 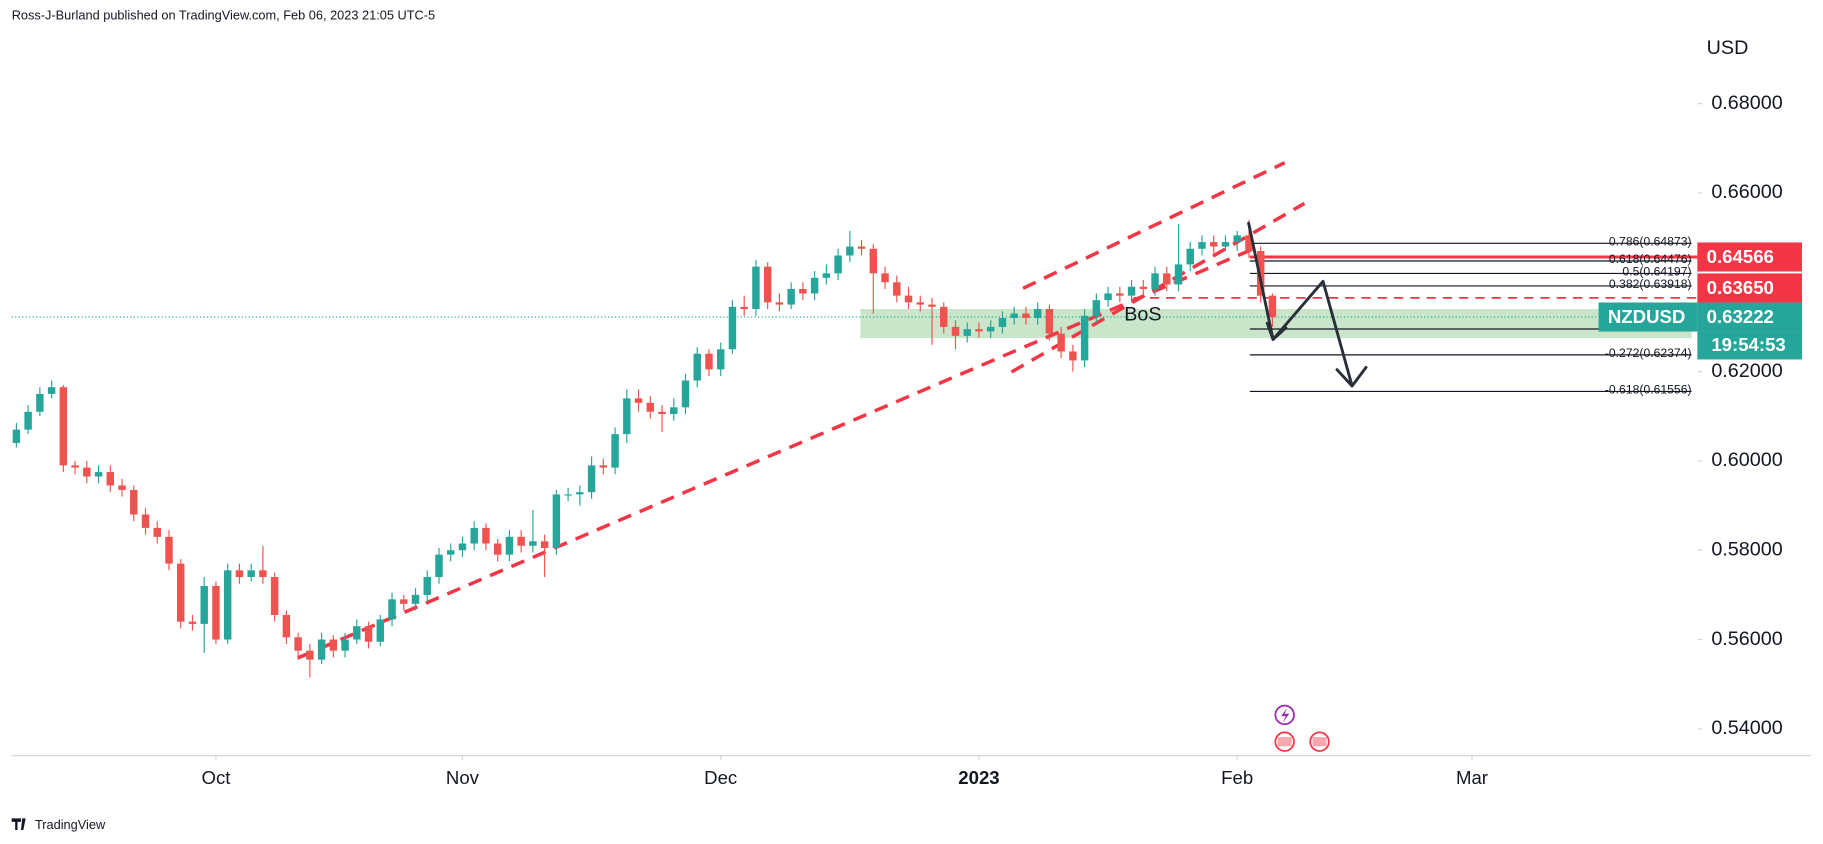 I want to click on projection-arrow, so click(x=1307, y=304).